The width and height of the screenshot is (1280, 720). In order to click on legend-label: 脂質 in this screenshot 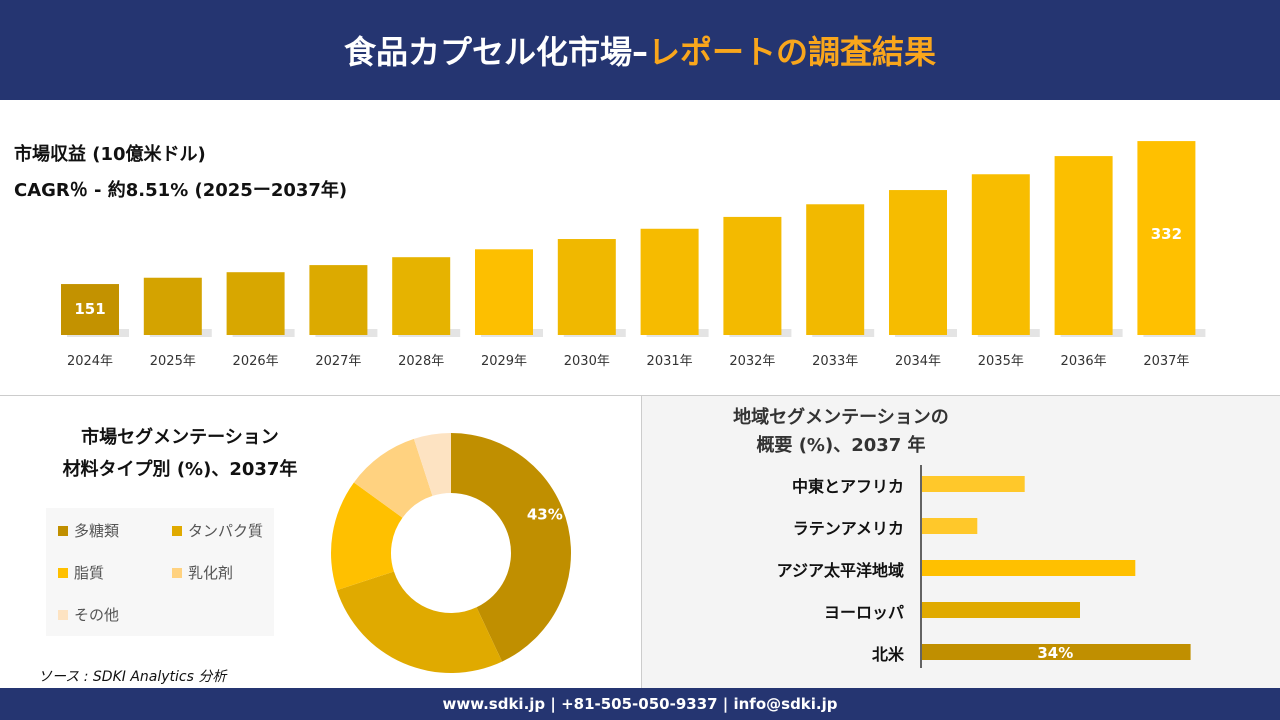, I will do `click(89, 573)`.